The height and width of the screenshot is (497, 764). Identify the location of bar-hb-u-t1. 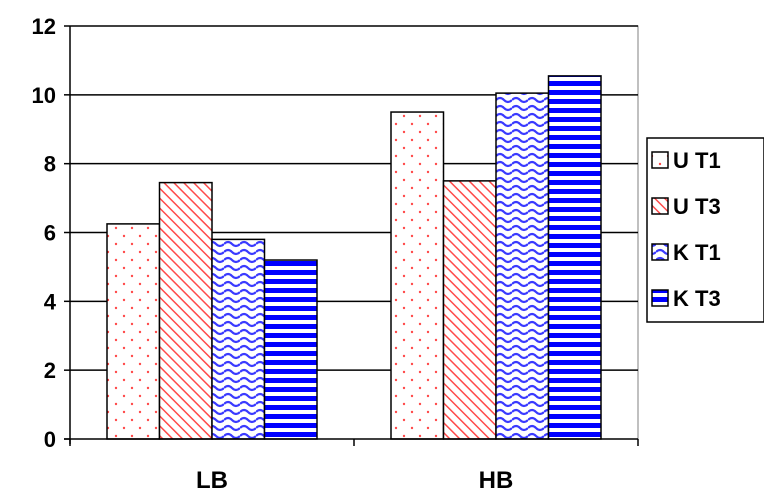
(417, 275).